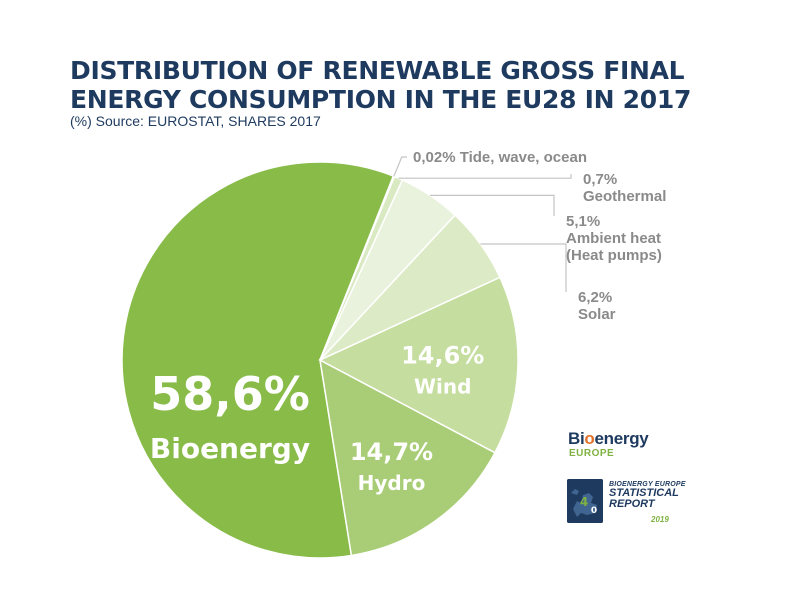 This screenshot has height=599, width=800. Describe the element at coordinates (583, 221) in the screenshot. I see `slice-value-ambient-heat-heat-pumps: 5,1%` at that location.